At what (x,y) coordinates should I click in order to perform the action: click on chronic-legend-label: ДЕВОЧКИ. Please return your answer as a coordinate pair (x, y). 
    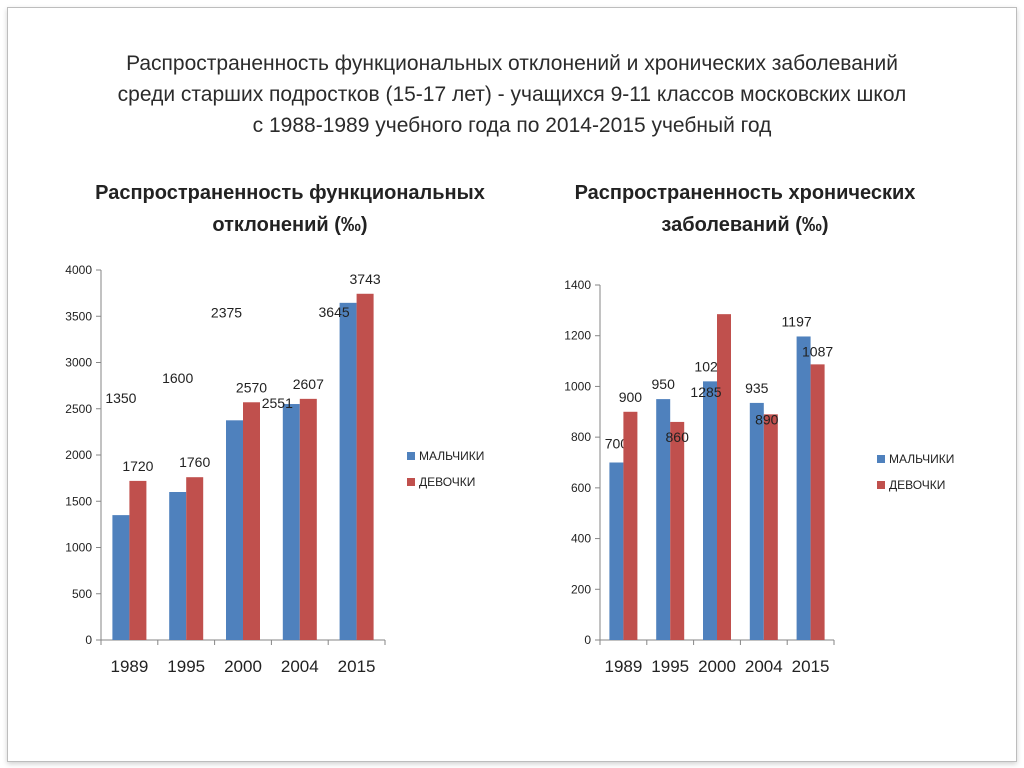
    Looking at the image, I should click on (917, 485).